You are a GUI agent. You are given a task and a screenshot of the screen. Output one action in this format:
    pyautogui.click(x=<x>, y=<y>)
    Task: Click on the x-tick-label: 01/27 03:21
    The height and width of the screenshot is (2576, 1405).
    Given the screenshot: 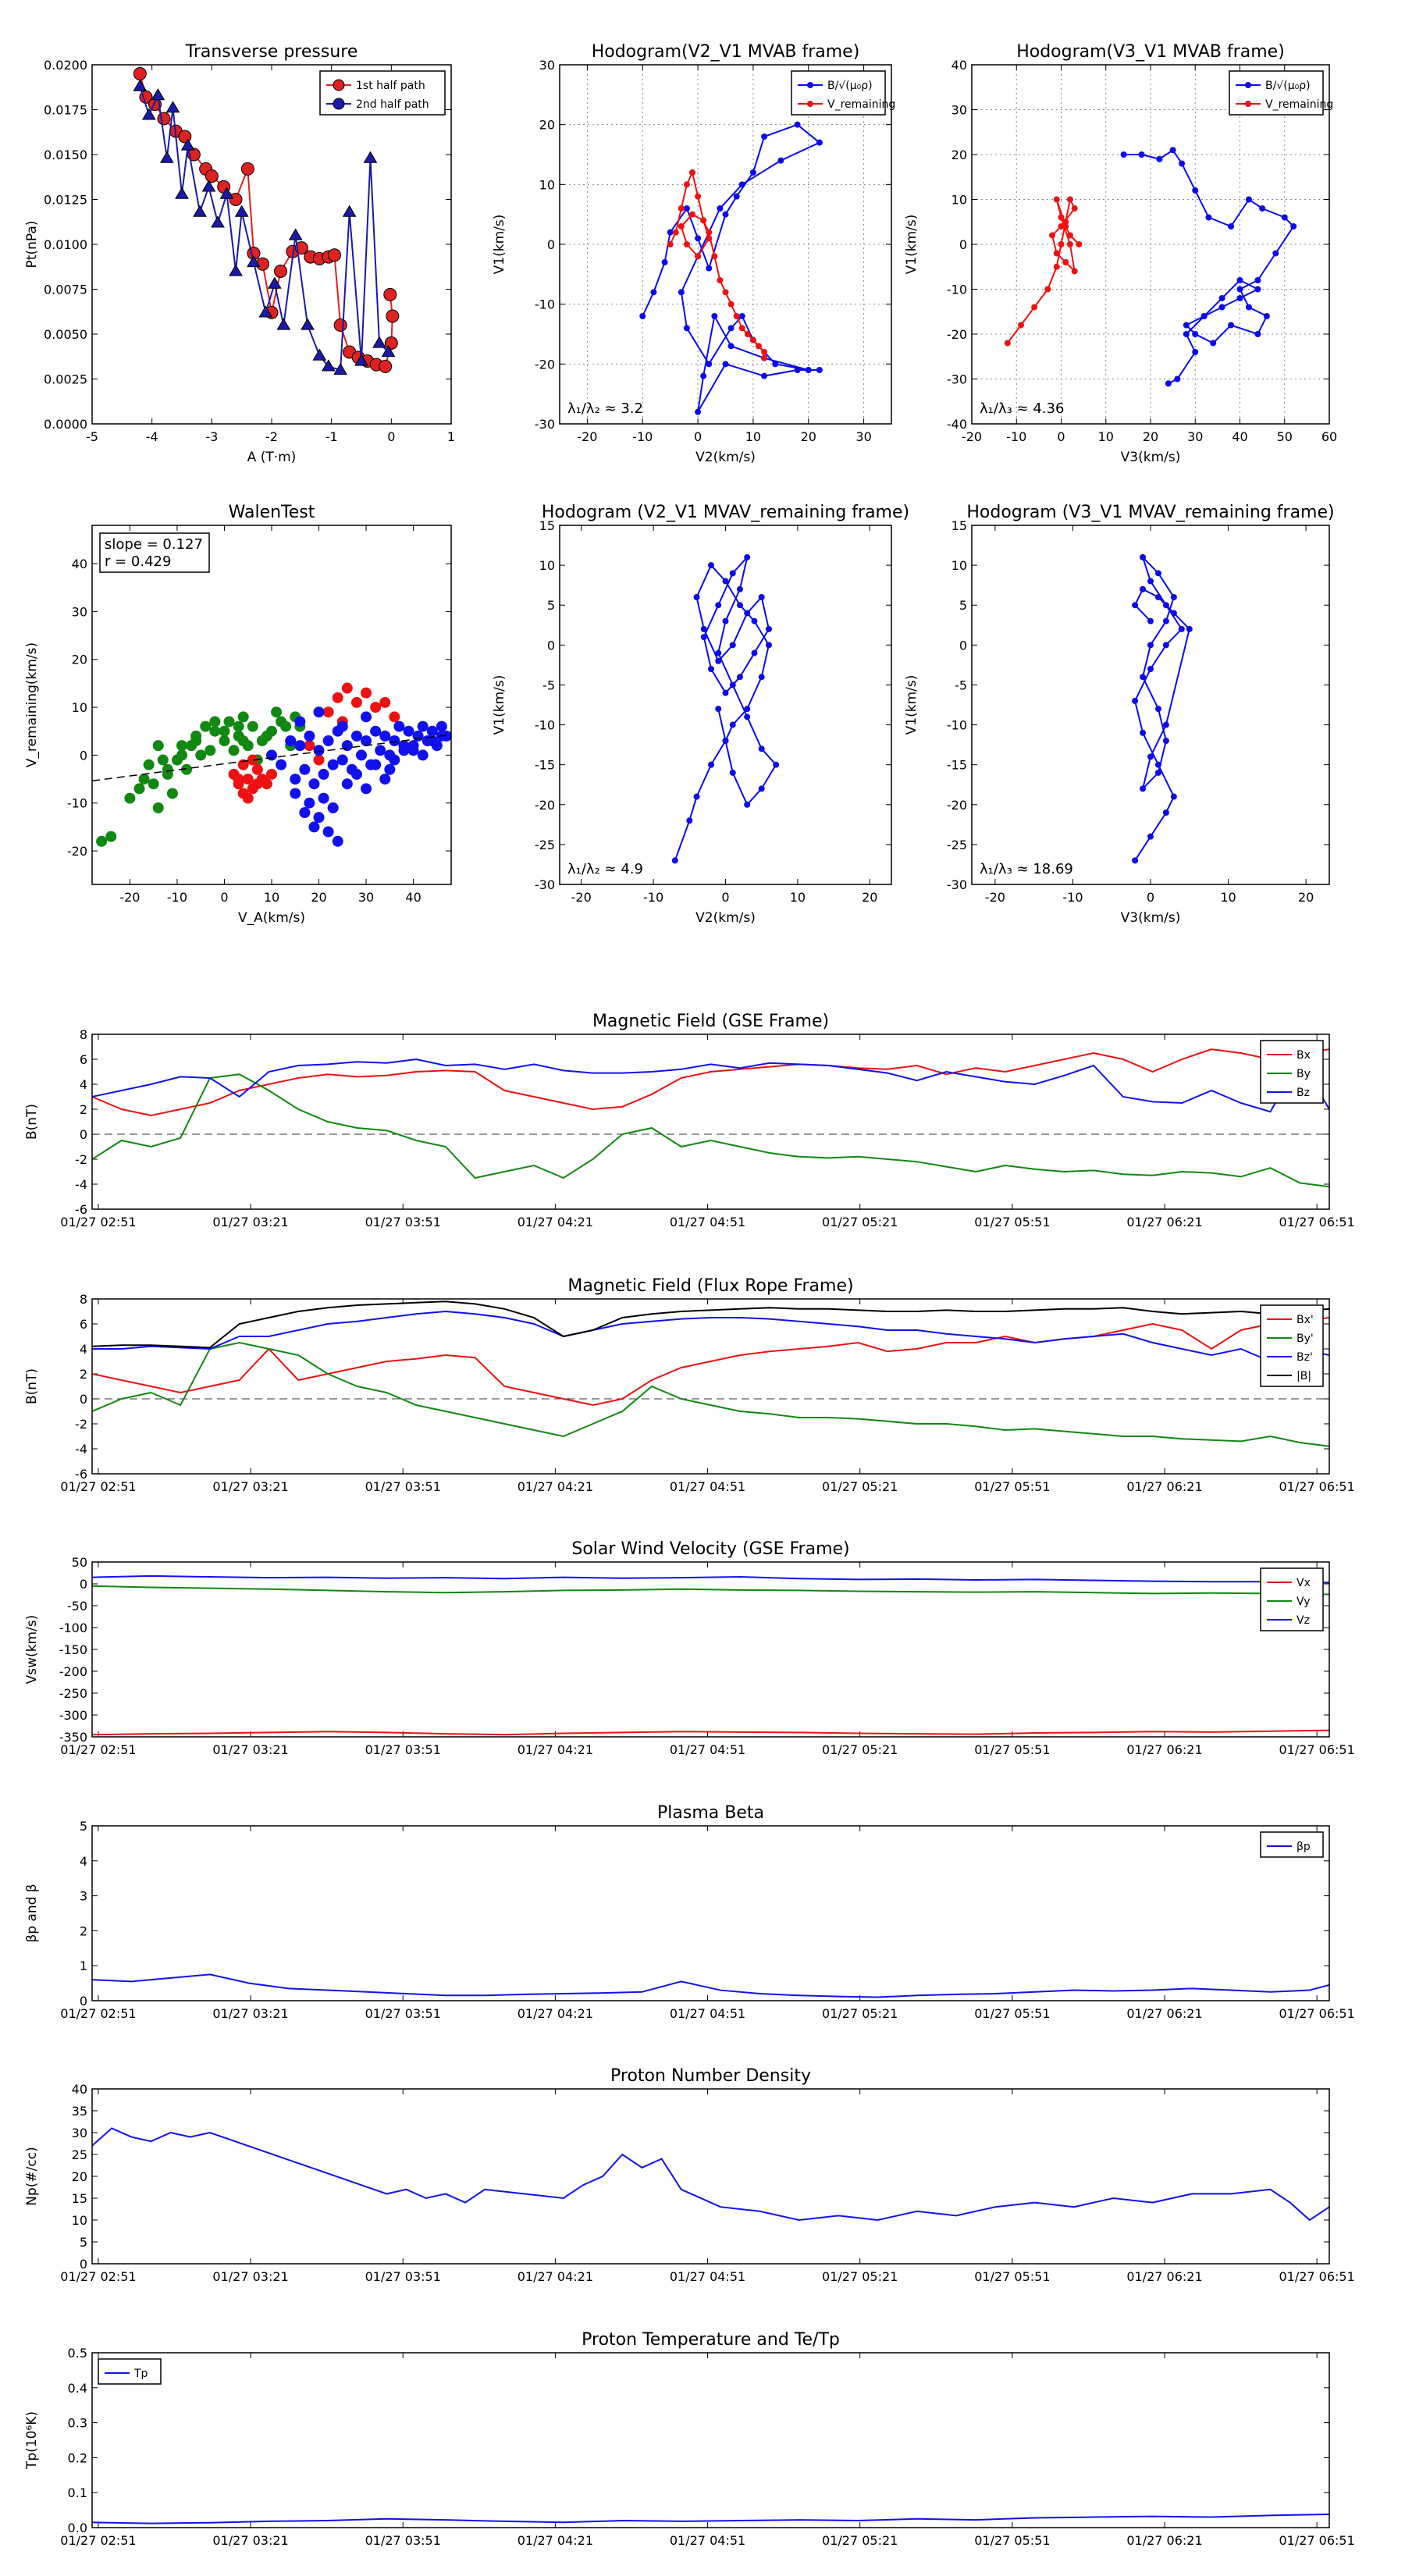 What is the action you would take?
    pyautogui.click(x=250, y=1486)
    